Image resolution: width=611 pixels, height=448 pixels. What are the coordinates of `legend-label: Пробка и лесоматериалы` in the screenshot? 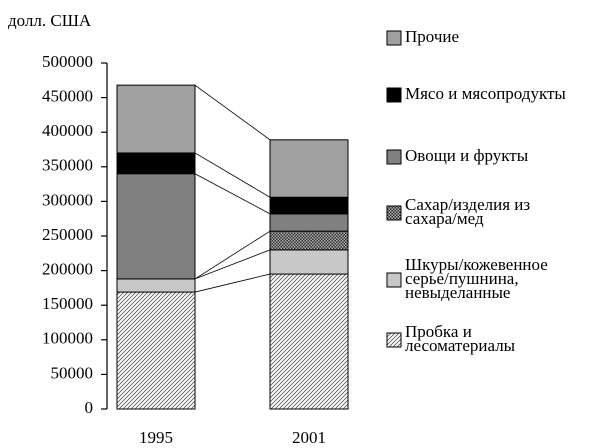 It's located at (460, 338).